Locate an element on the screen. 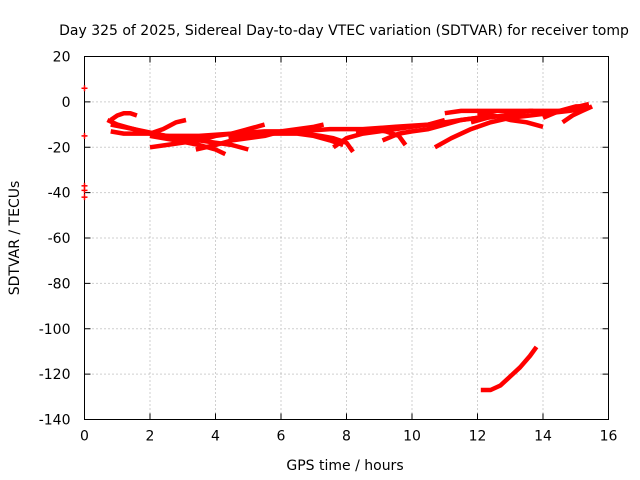  y-tick-label: -120 is located at coordinates (55, 375).